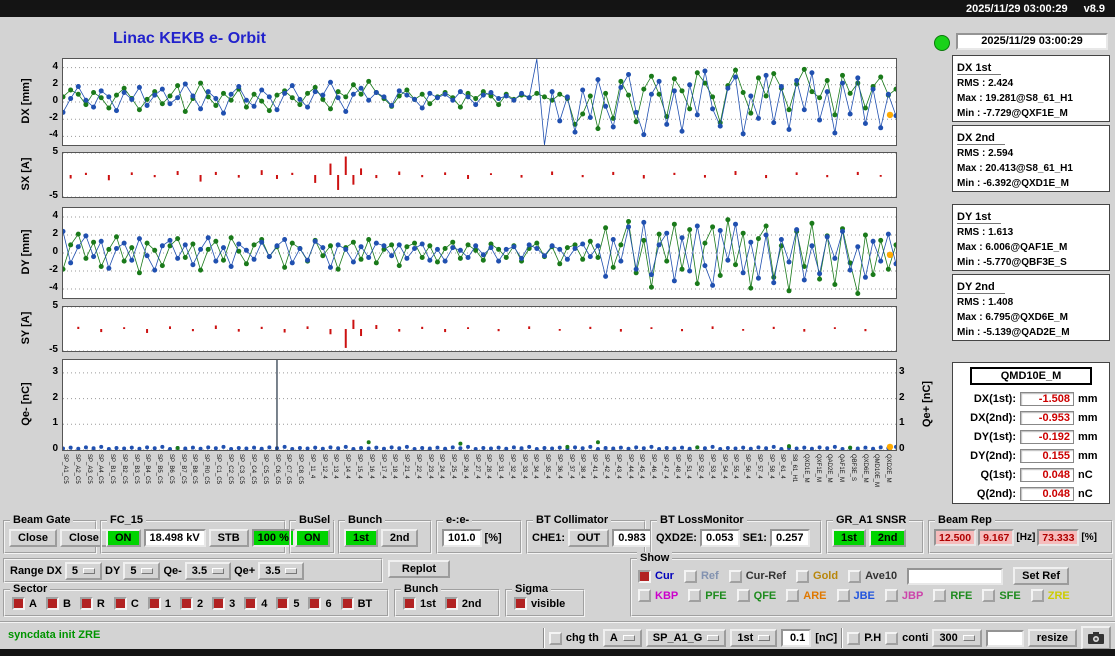 This screenshot has height=656, width=1115. I want to click on qmd-row-label: DY(2nd):, so click(993, 455).